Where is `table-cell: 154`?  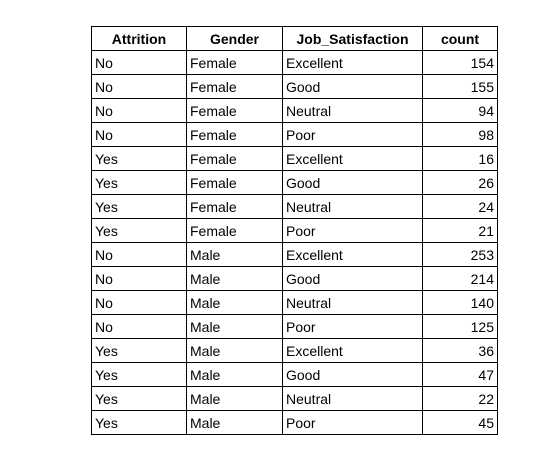
table-cell: 154 is located at coordinates (460, 62).